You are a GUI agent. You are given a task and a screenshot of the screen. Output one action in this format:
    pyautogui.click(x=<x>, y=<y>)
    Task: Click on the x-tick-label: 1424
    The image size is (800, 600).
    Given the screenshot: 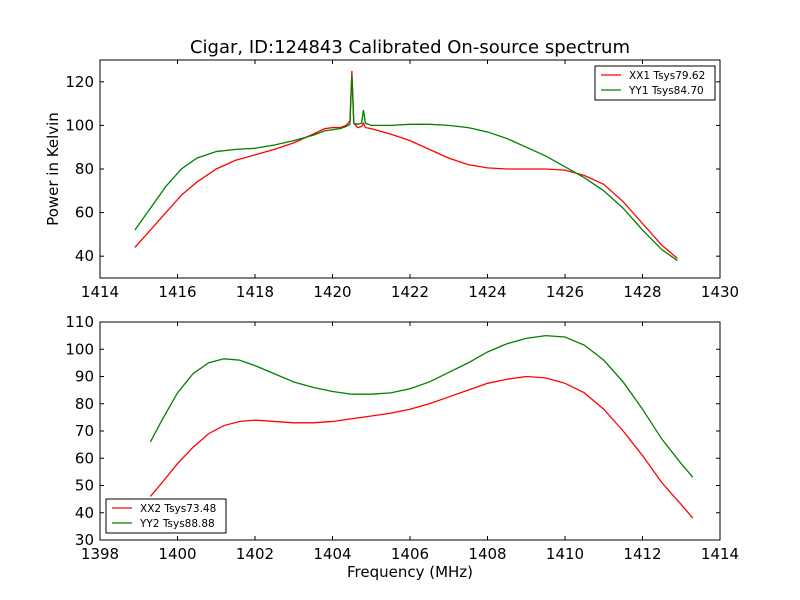 What is the action you would take?
    pyautogui.click(x=487, y=292)
    